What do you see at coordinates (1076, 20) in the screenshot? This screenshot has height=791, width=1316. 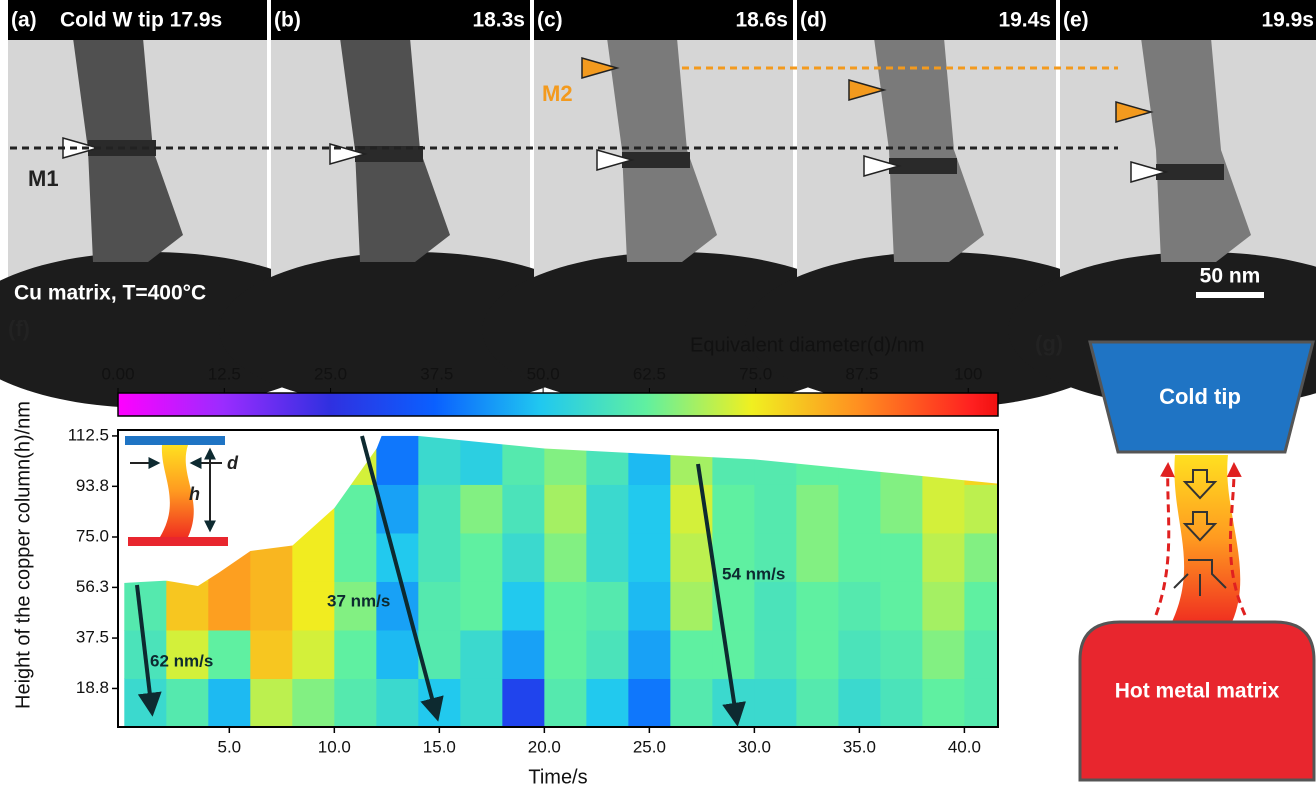 I see `panel-label: (e)` at bounding box center [1076, 20].